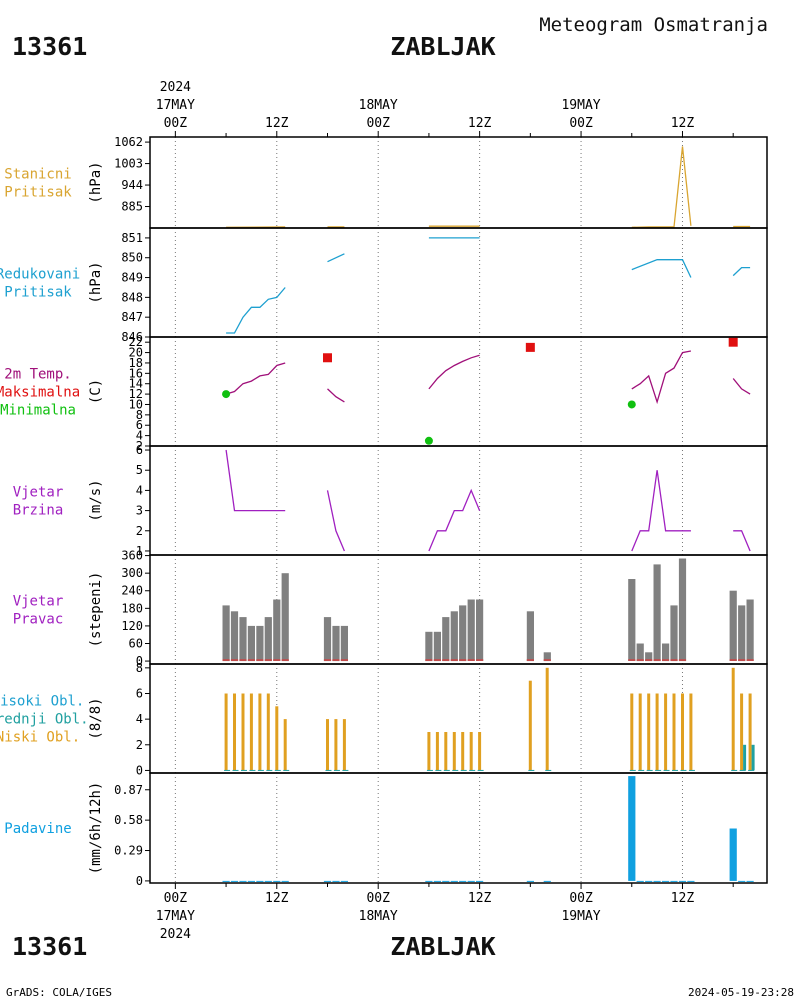  I want to click on y-tick-label: 2, so click(139, 745).